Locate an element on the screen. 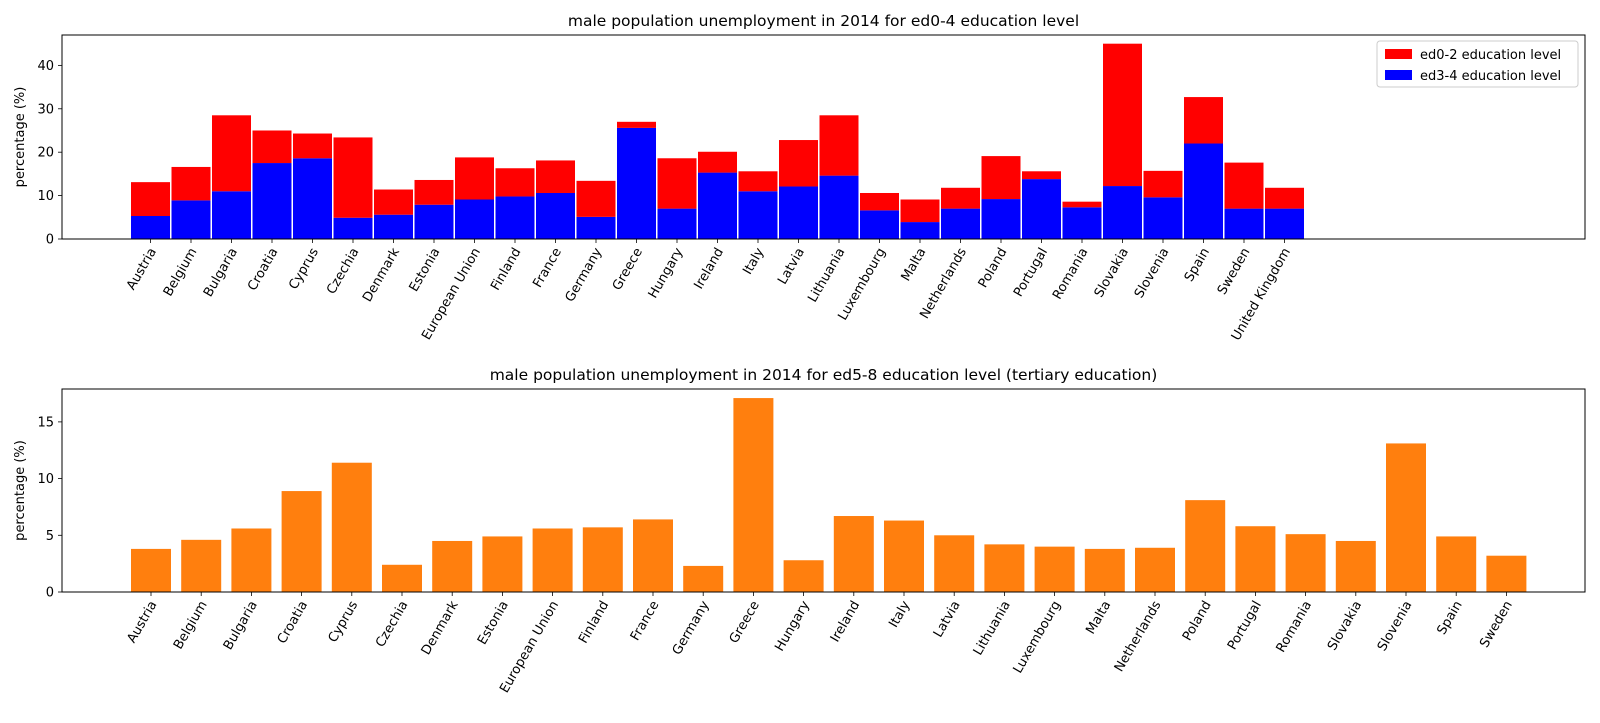 This screenshot has width=1600, height=723. x-tick-label: Spain is located at coordinates (1450, 618).